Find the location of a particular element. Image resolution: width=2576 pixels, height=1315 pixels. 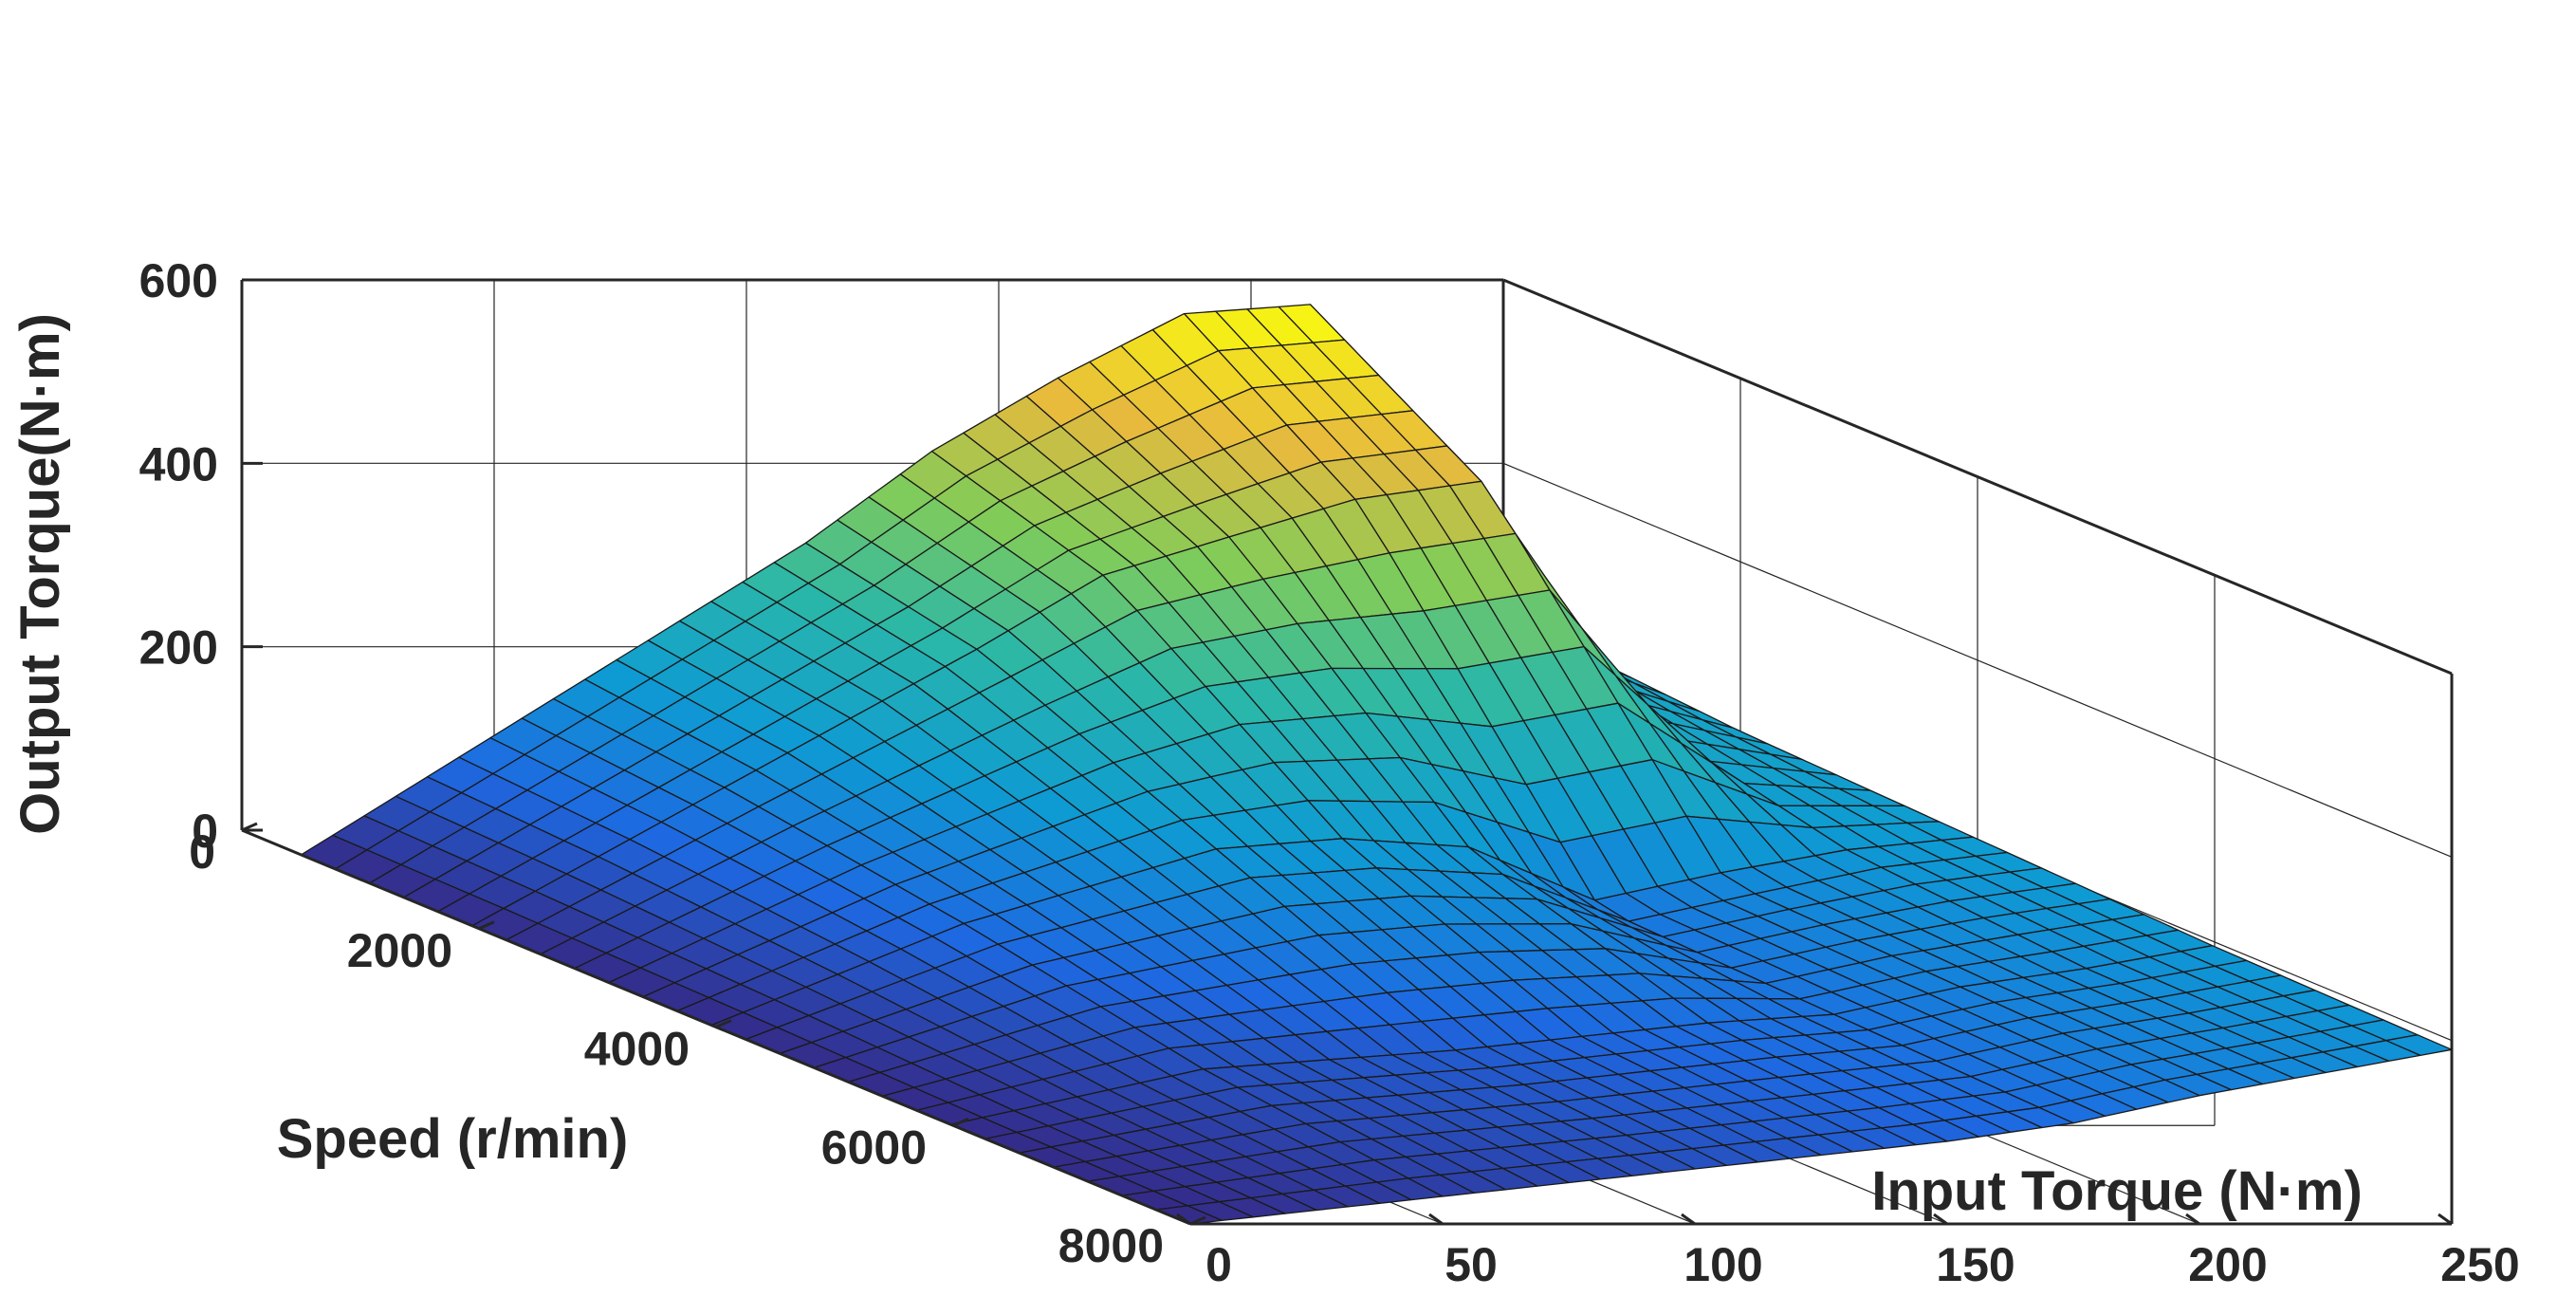

x-tick-label: 2000 is located at coordinates (399, 950).